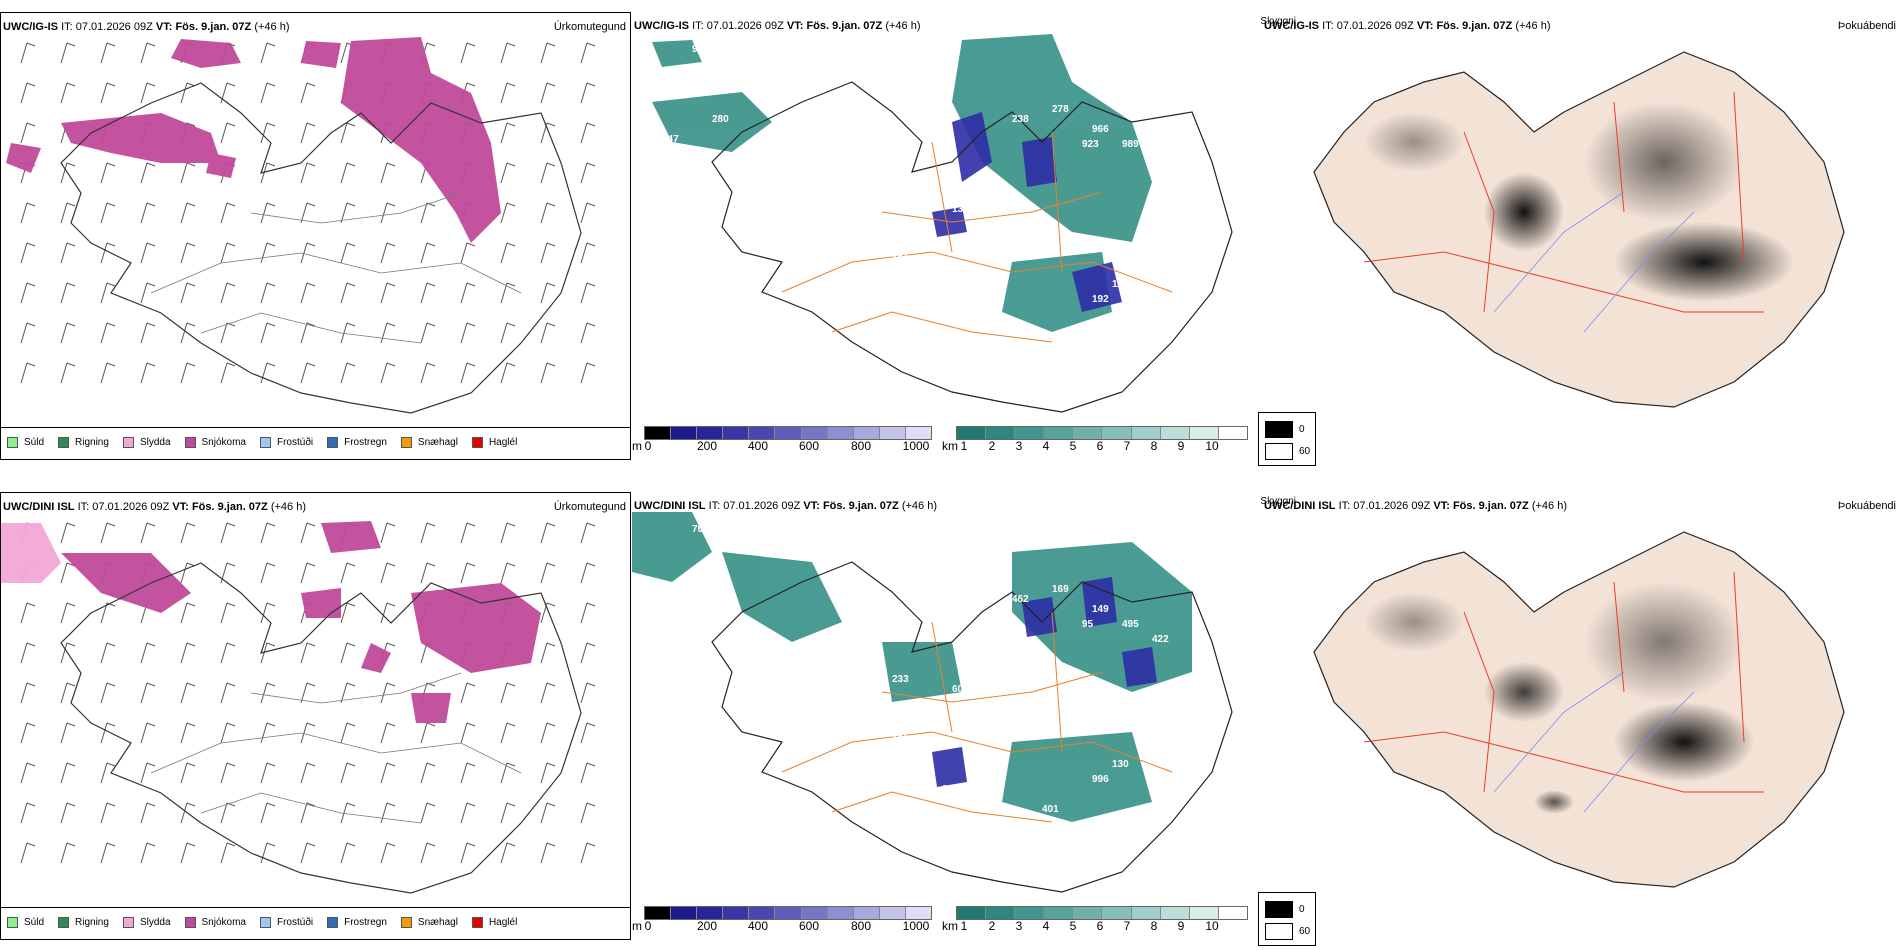  I want to click on visibility-value-label: 60, so click(958, 689).